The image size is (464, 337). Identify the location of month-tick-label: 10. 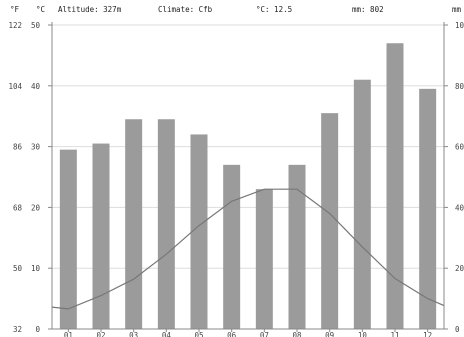
(363, 334).